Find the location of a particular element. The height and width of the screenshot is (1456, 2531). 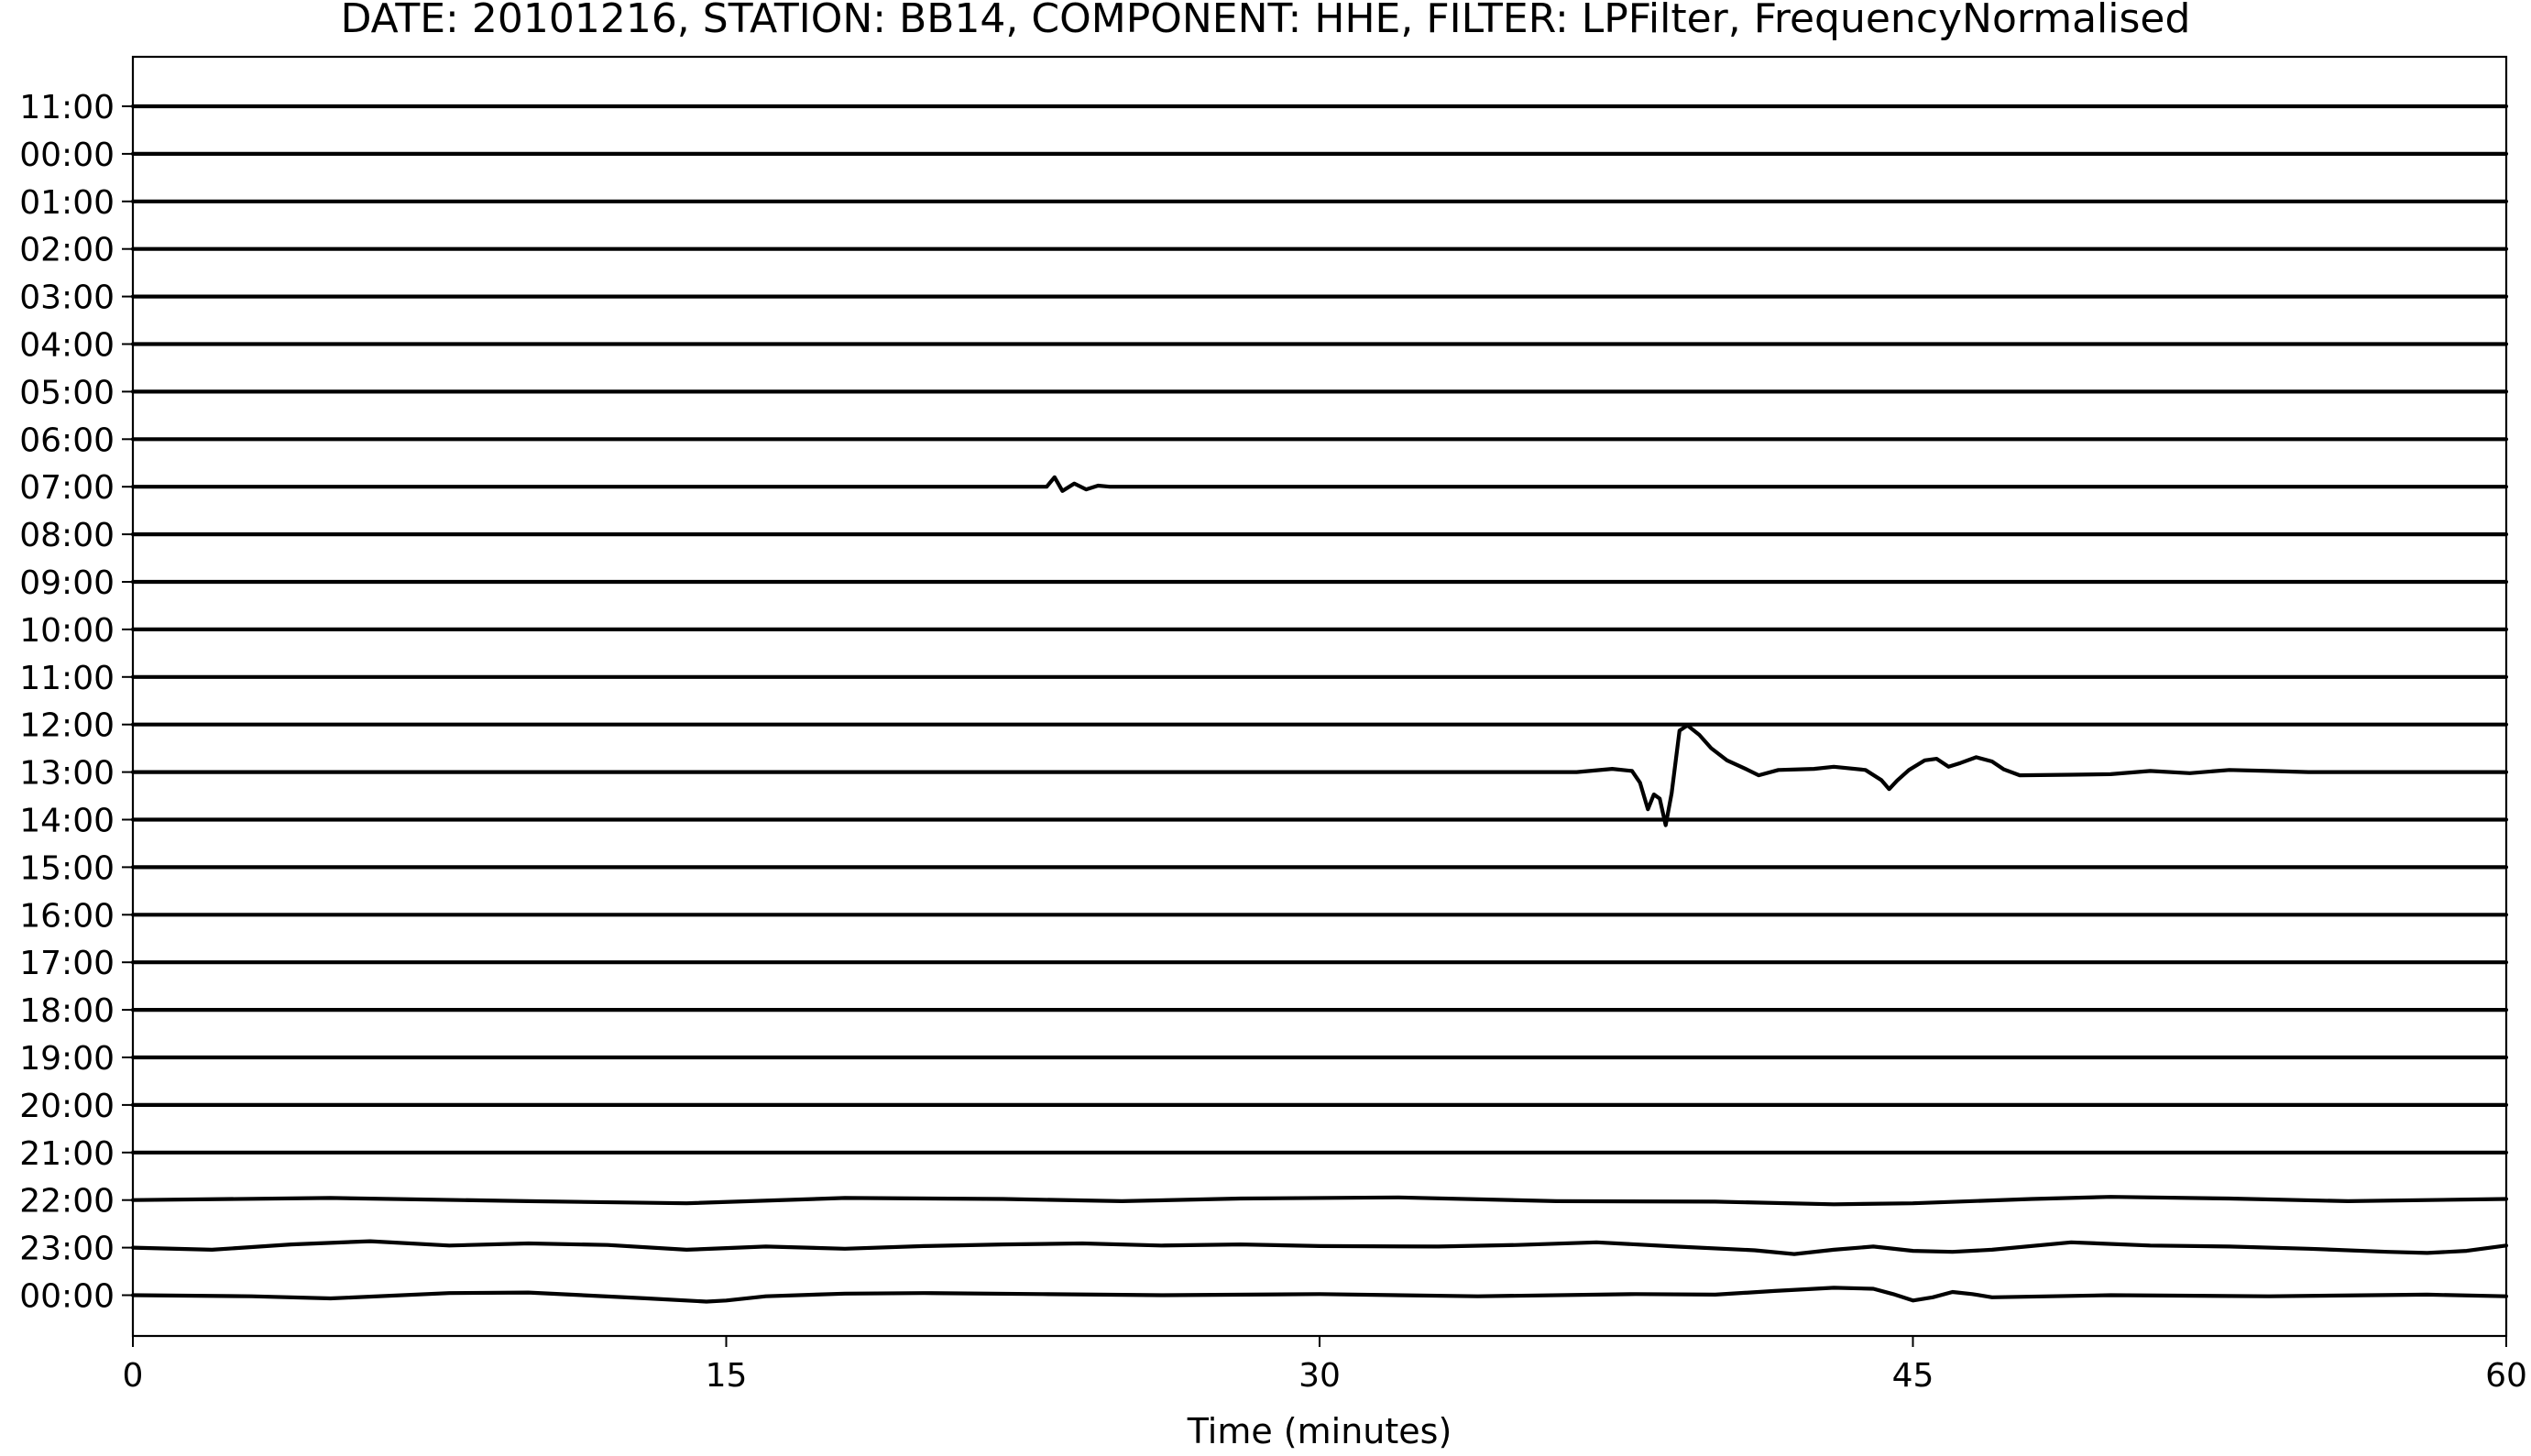

y-tick-label: 02:00 is located at coordinates (67, 250).